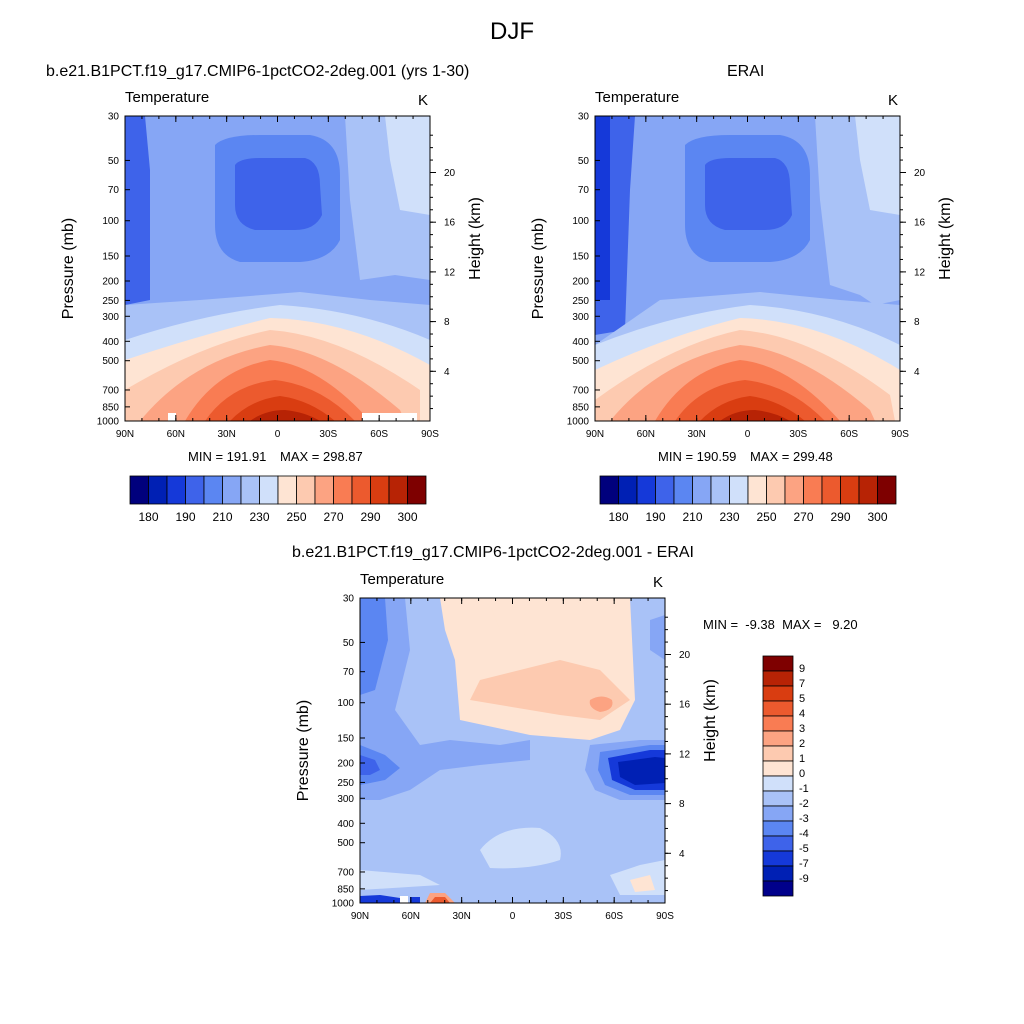 This screenshot has height=1024, width=1024. I want to click on colorbar-label: -1, so click(804, 789).